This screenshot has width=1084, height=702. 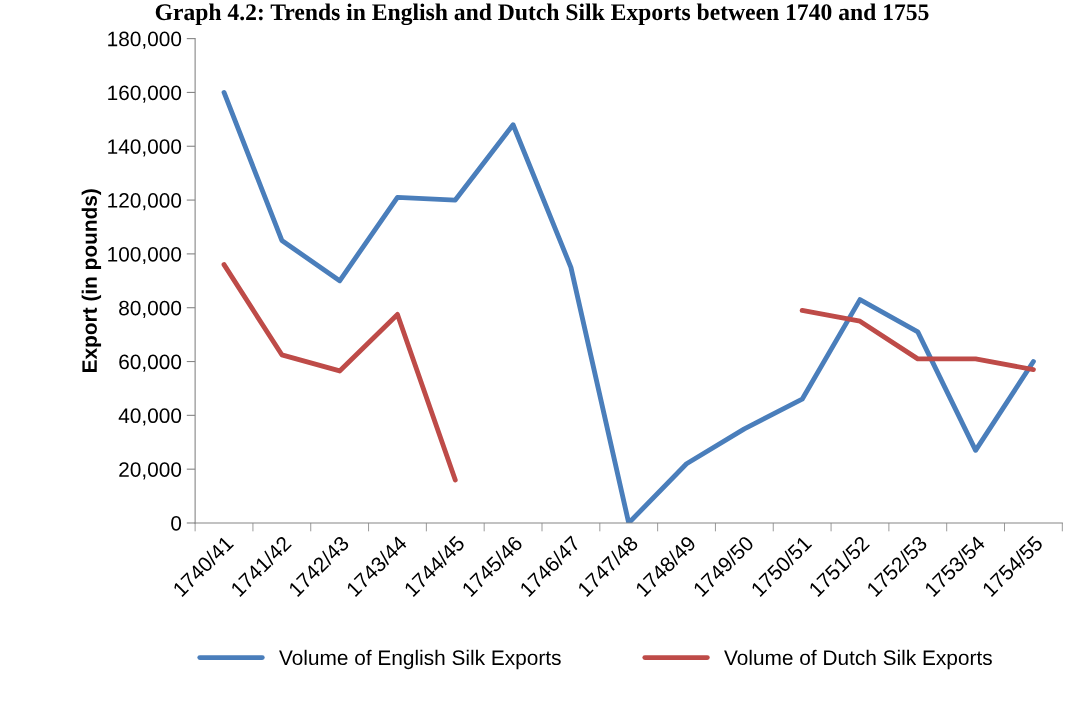 What do you see at coordinates (150, 363) in the screenshot?
I see `y-tick-label: 60,000` at bounding box center [150, 363].